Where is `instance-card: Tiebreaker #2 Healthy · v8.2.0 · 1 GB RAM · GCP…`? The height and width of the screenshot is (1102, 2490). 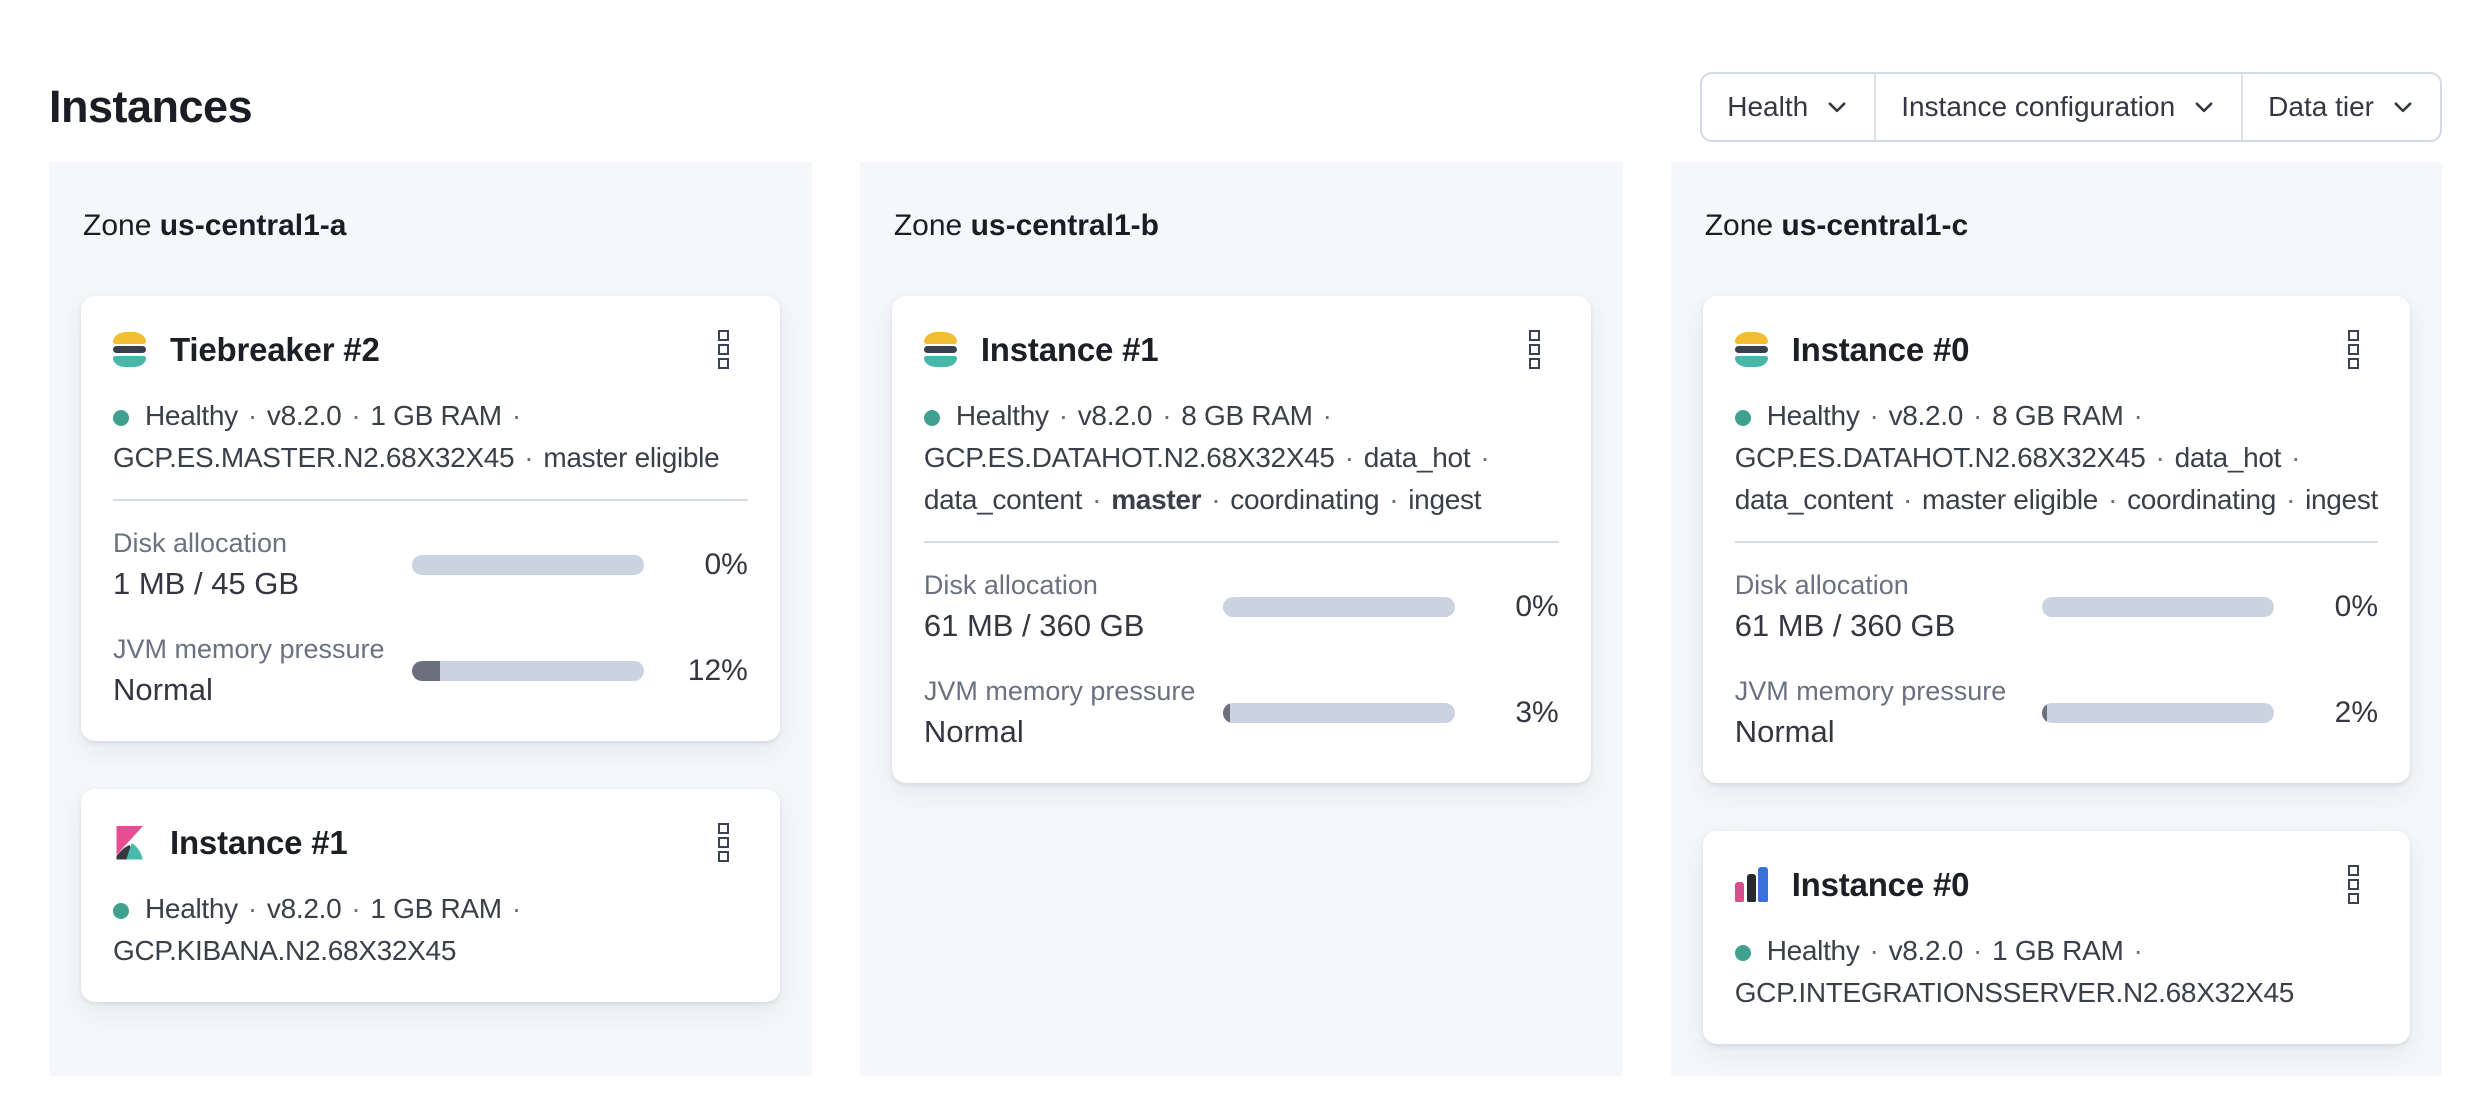 instance-card: Tiebreaker #2 Healthy · v8.2.0 · 1 GB RAM · GCP… is located at coordinates (430, 518).